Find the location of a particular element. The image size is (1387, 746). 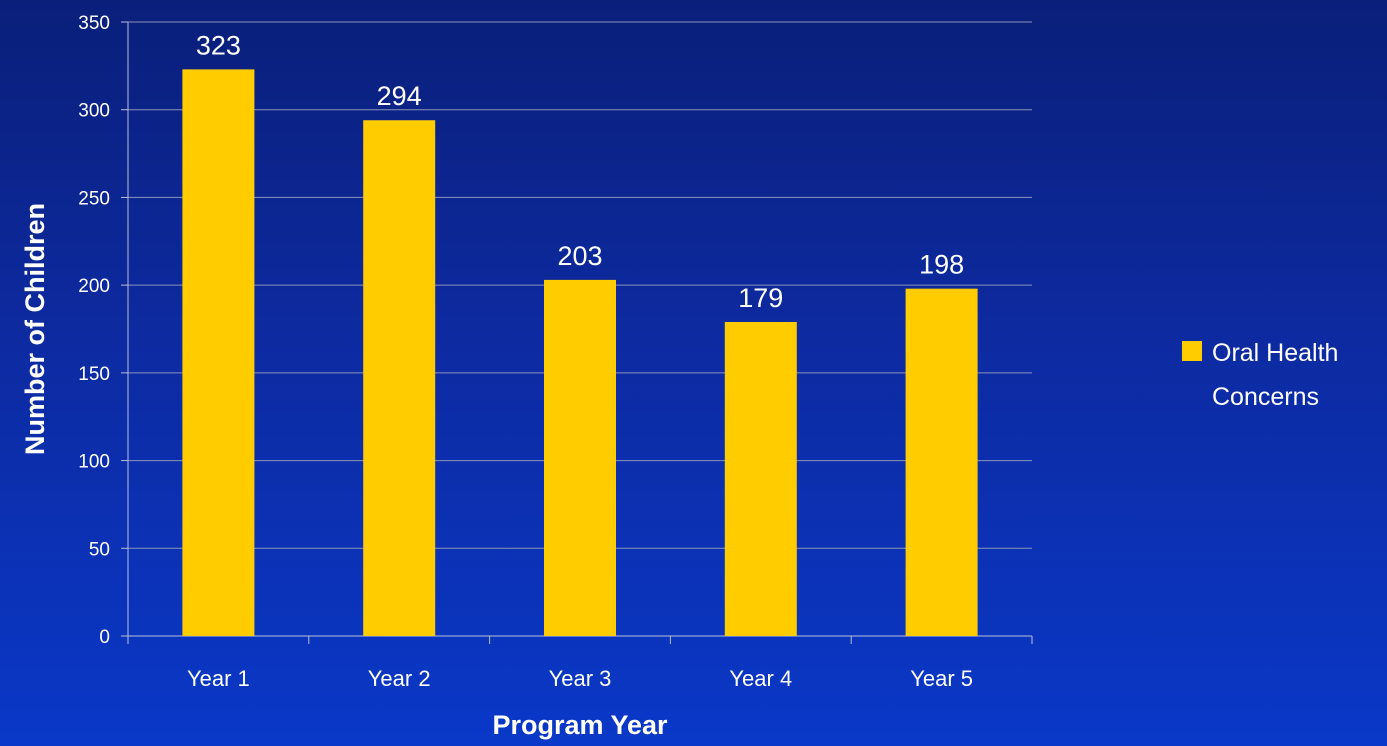

data-label: 294 is located at coordinates (399, 96).